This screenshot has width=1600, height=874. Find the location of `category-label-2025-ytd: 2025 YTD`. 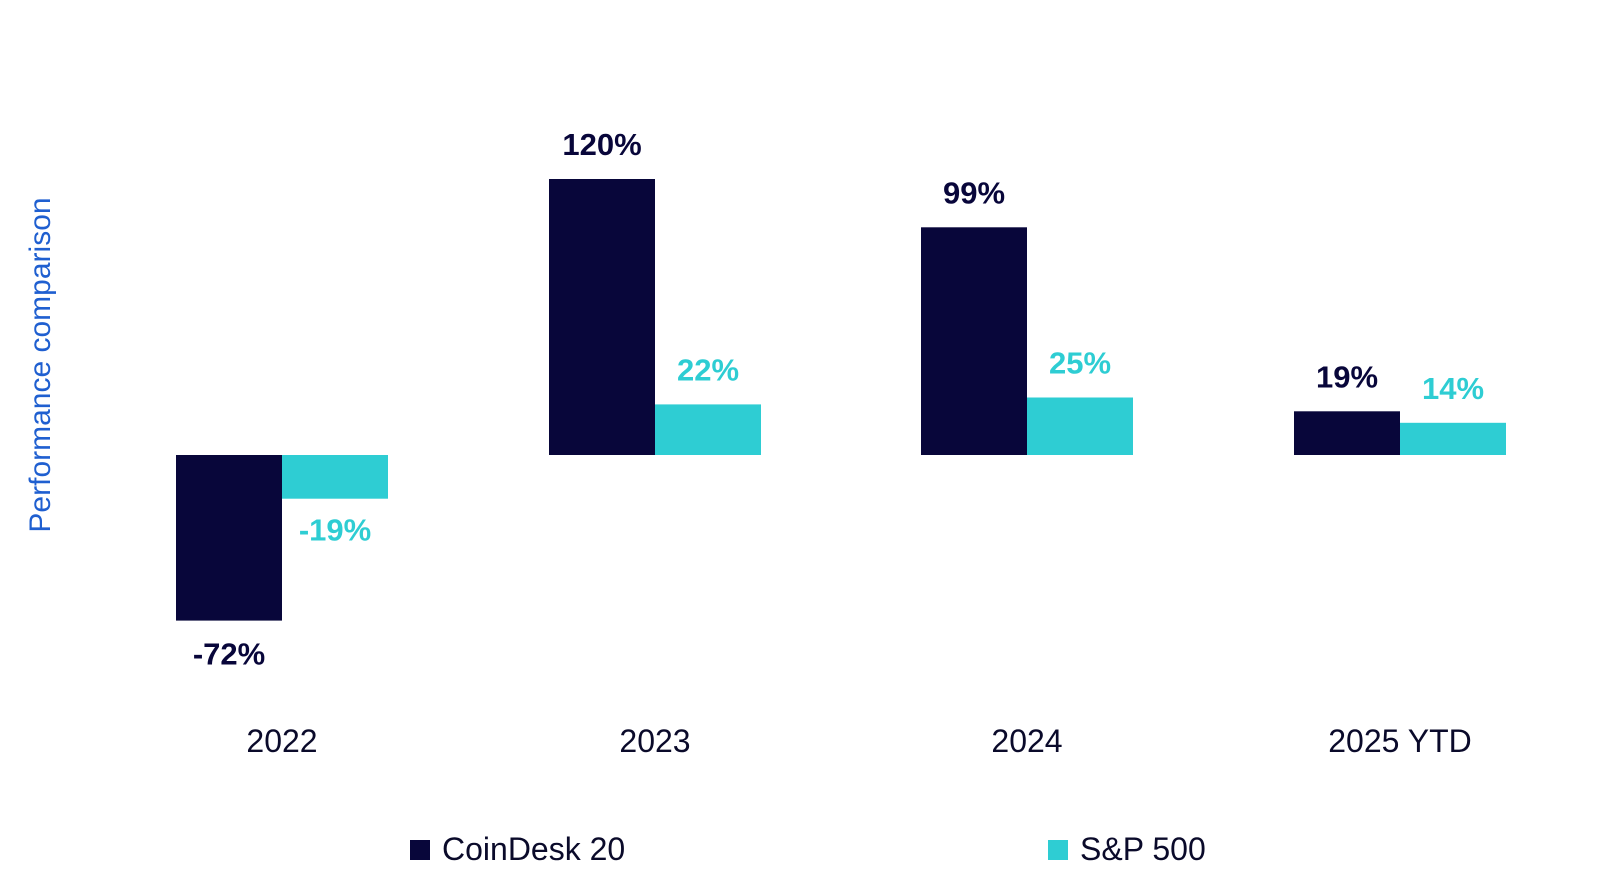

category-label-2025-ytd: 2025 YTD is located at coordinates (1400, 741).